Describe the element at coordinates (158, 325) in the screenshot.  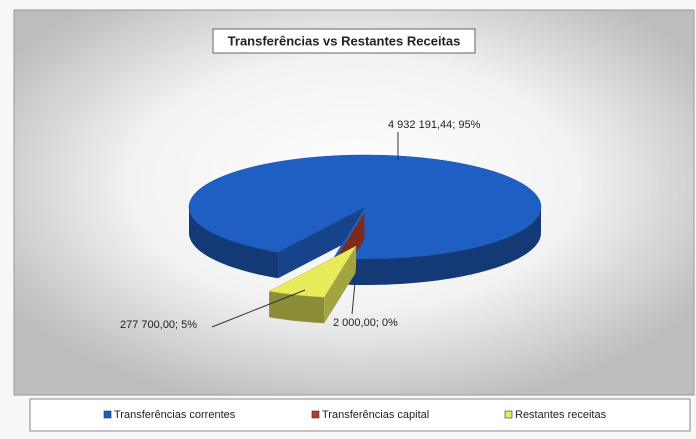
I see `data-label: 277 700,00; 5%` at that location.